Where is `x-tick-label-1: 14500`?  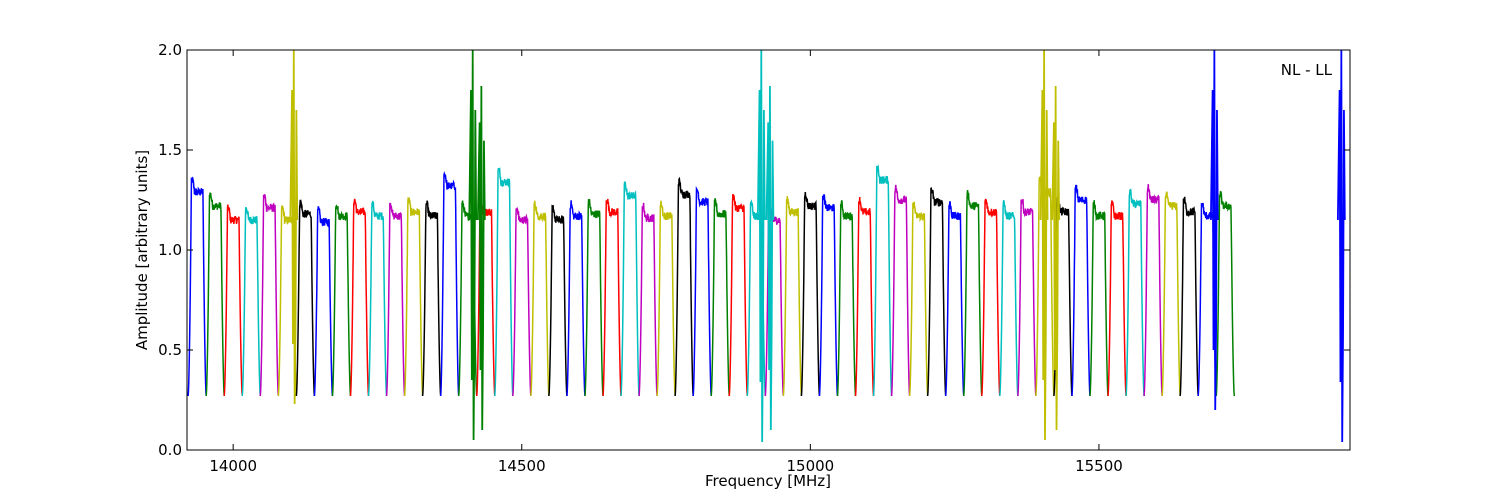 x-tick-label-1: 14500 is located at coordinates (522, 466).